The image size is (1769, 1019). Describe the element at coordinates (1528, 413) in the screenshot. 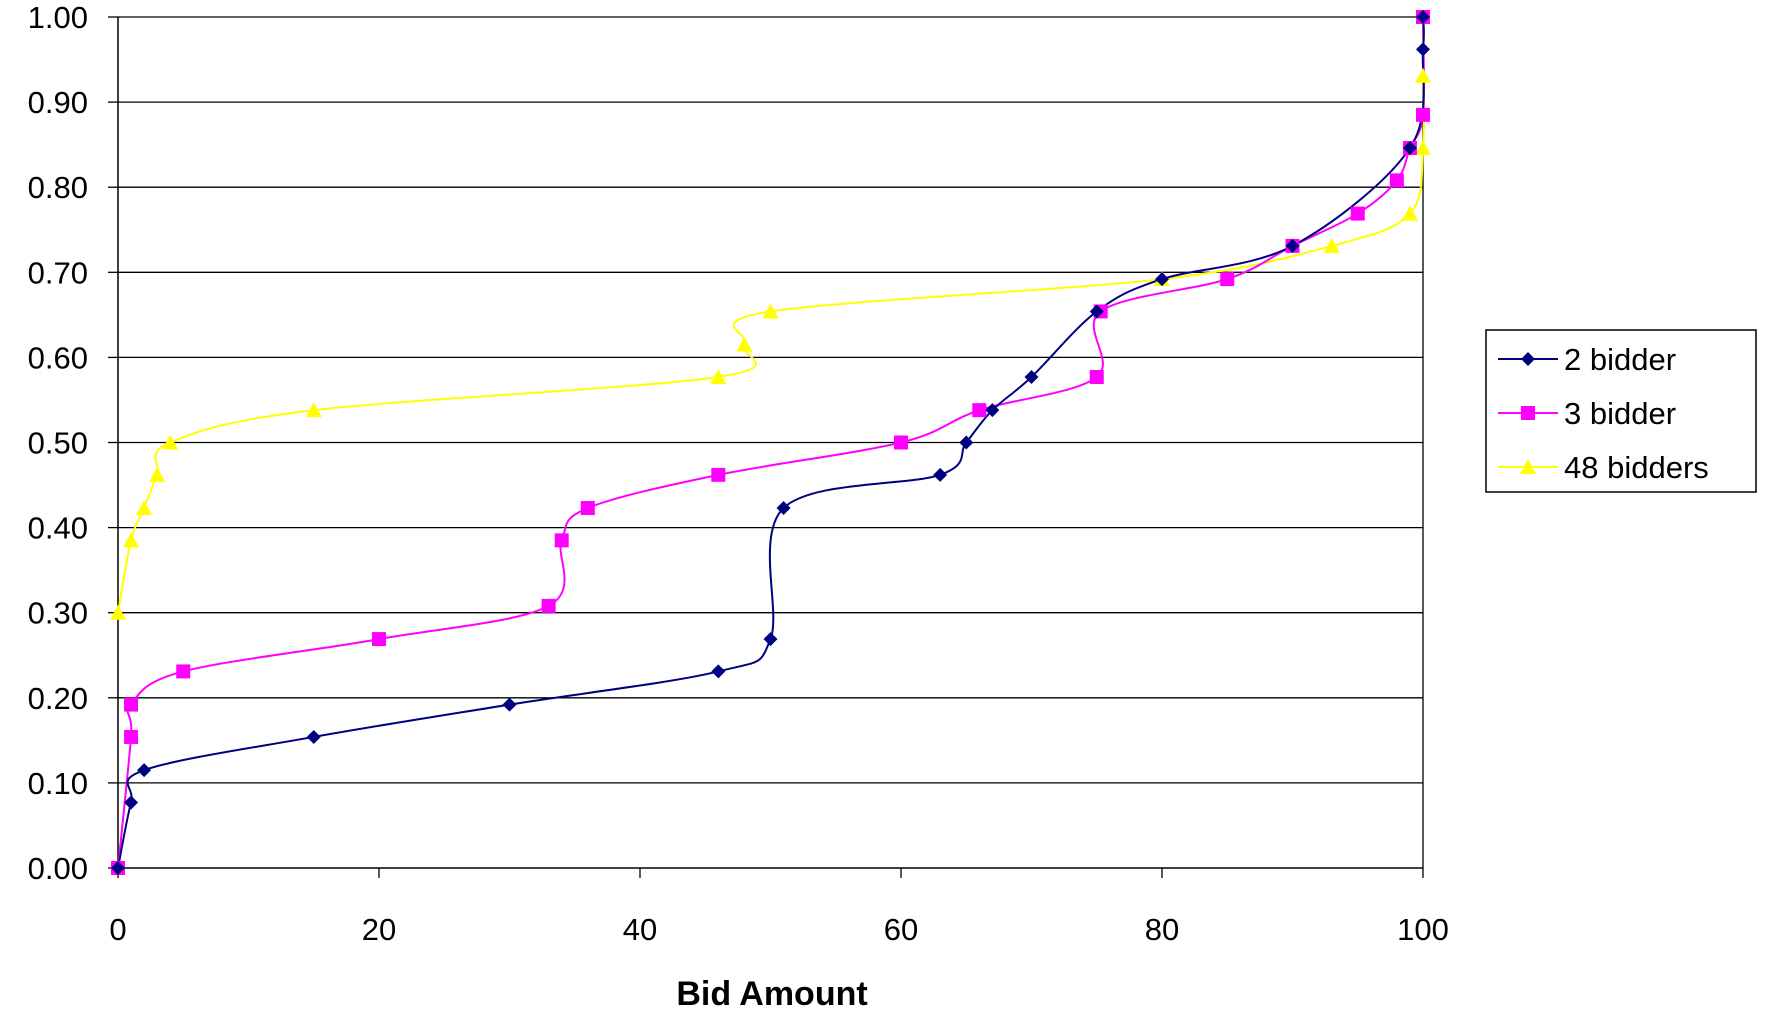

I see `legend-marker-3-bidder` at that location.